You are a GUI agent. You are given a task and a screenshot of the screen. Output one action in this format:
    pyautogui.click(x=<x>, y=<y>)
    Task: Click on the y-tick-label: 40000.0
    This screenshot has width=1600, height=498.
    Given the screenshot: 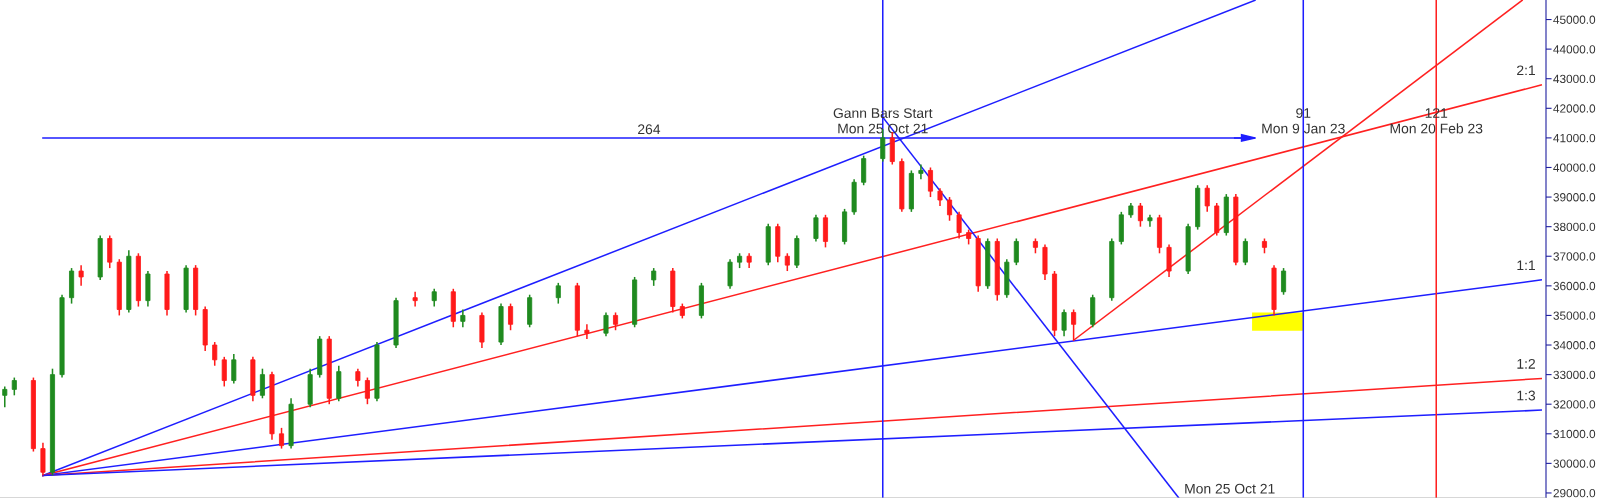 What is the action you would take?
    pyautogui.click(x=1574, y=167)
    